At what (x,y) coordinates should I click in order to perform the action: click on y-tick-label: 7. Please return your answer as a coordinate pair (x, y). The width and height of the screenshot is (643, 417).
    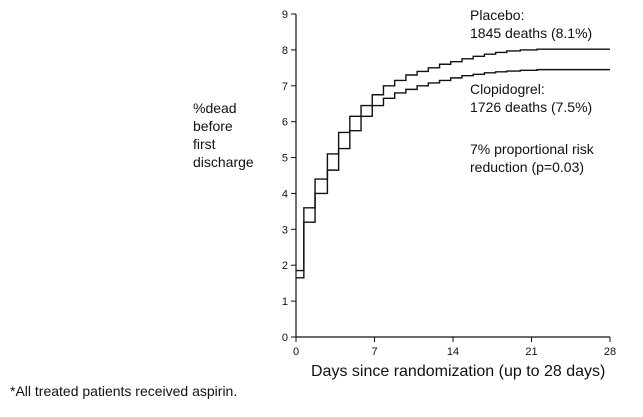
    Looking at the image, I should click on (285, 87).